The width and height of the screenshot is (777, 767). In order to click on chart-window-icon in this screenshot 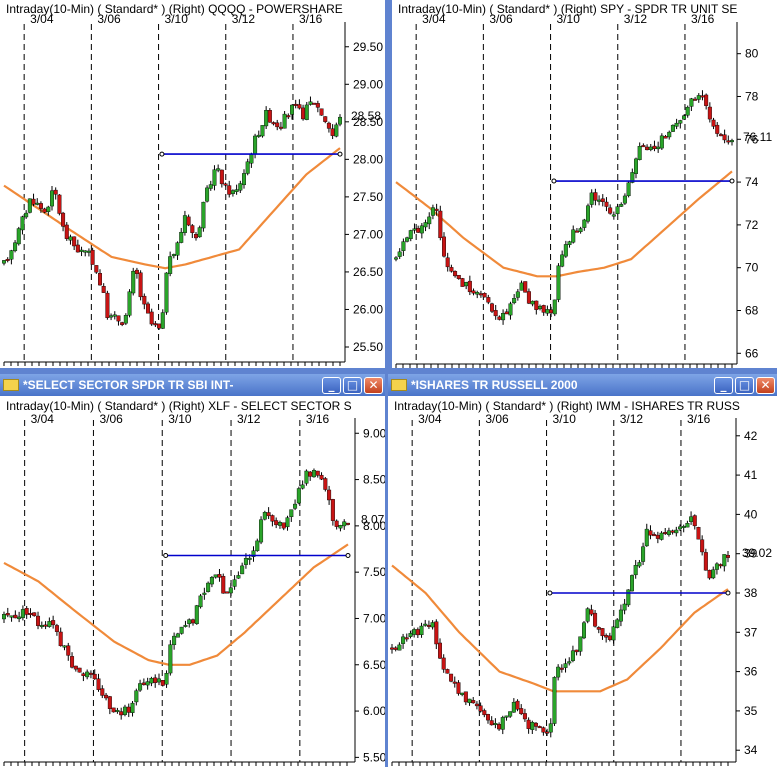, I will do `click(399, 385)`.